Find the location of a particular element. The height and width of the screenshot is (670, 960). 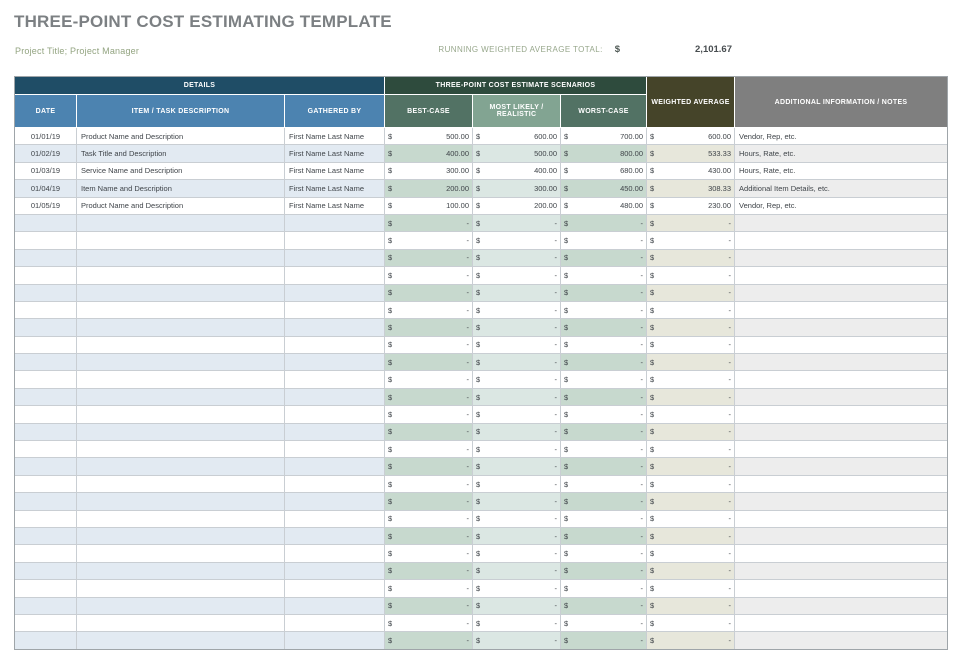

date-cell: 01/03/19 is located at coordinates (46, 171).